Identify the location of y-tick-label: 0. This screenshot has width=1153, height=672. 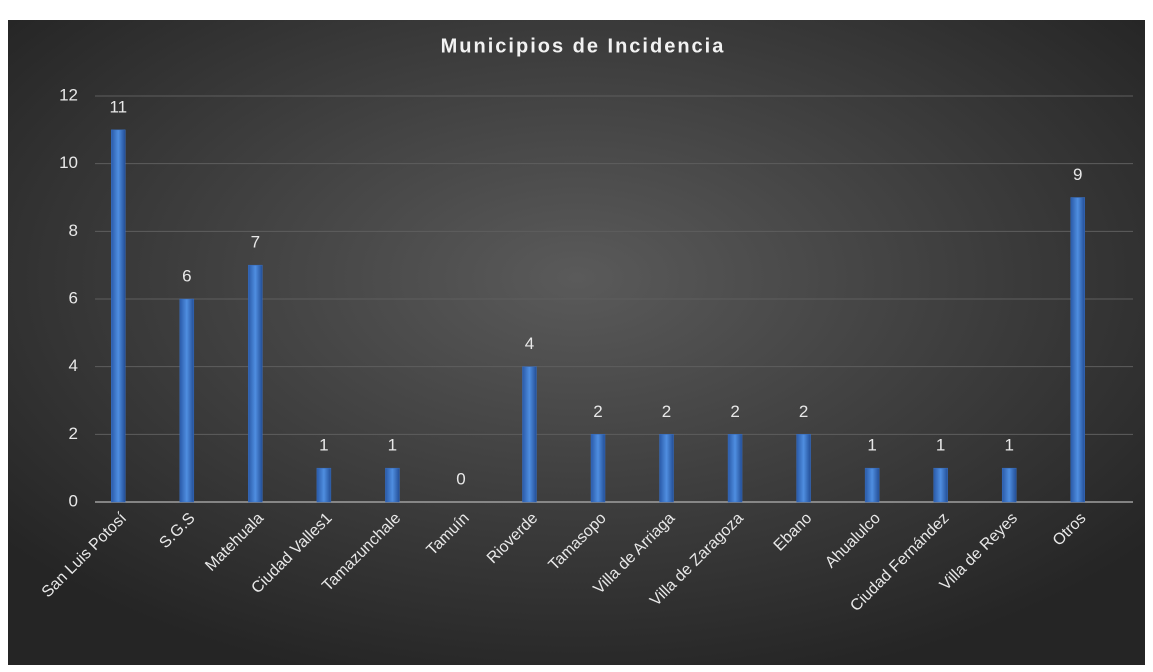
(73, 500).